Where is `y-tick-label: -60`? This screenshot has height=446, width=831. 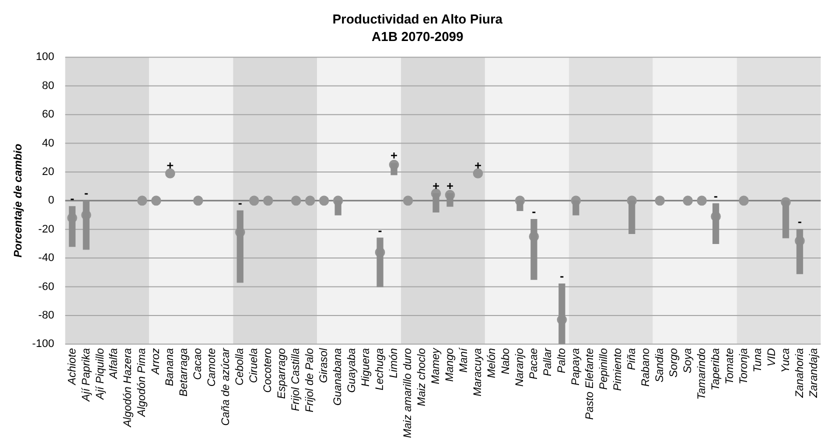
y-tick-label: -60 is located at coordinates (46, 286).